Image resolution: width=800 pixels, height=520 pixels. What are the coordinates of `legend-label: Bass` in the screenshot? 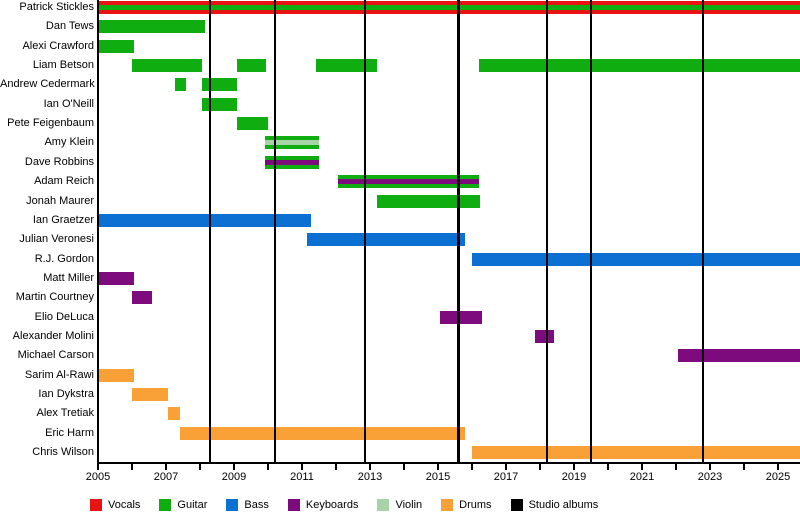 It's located at (256, 505).